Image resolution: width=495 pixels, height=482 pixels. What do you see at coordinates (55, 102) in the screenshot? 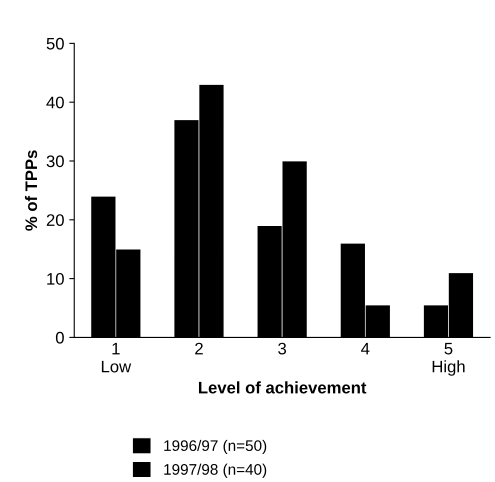
I see `y-tick-label: 40` at bounding box center [55, 102].